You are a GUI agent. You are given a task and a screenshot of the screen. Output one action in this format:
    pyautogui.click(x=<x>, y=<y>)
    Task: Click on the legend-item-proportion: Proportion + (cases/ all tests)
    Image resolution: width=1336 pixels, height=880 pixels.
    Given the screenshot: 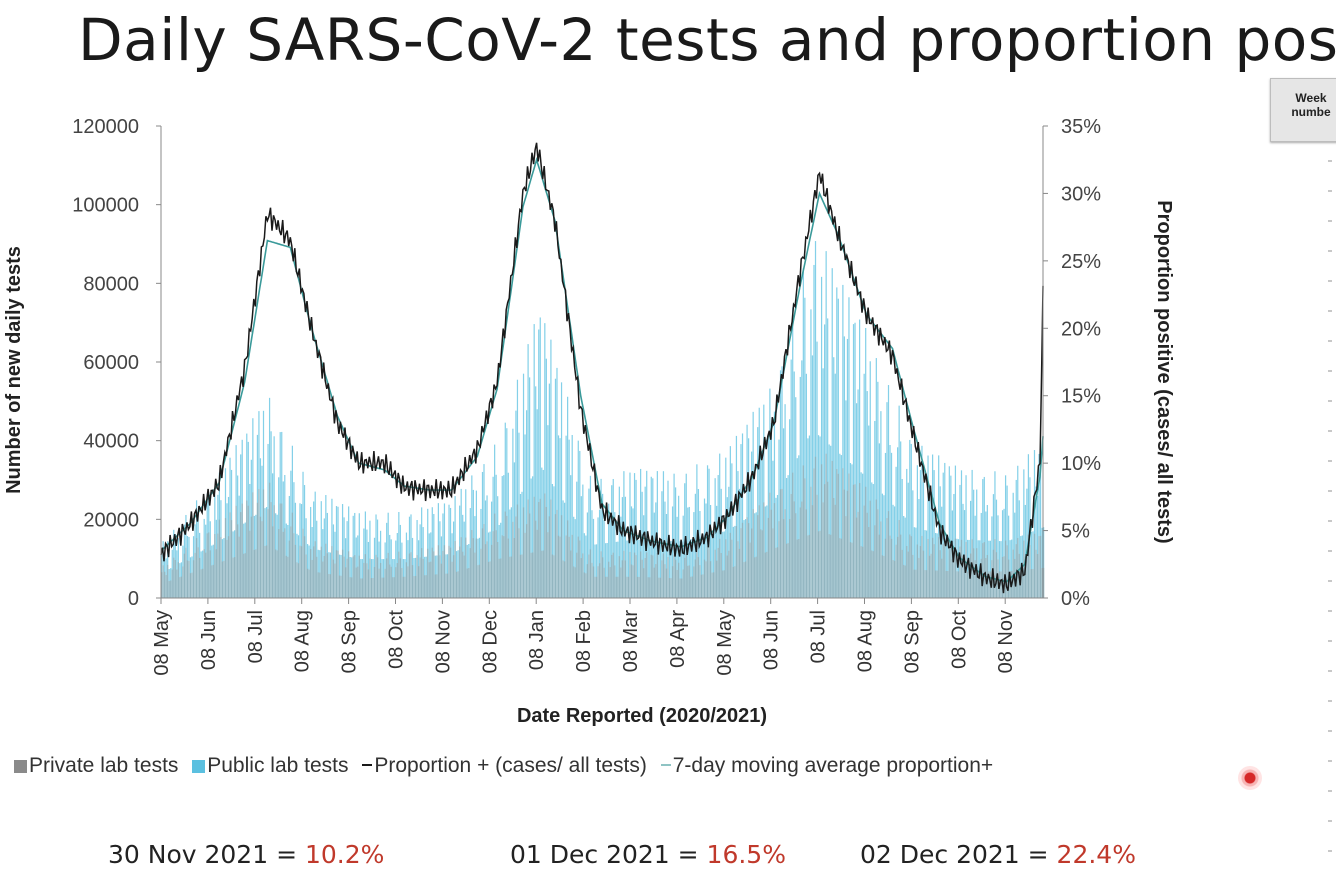 What is the action you would take?
    pyautogui.click(x=504, y=765)
    